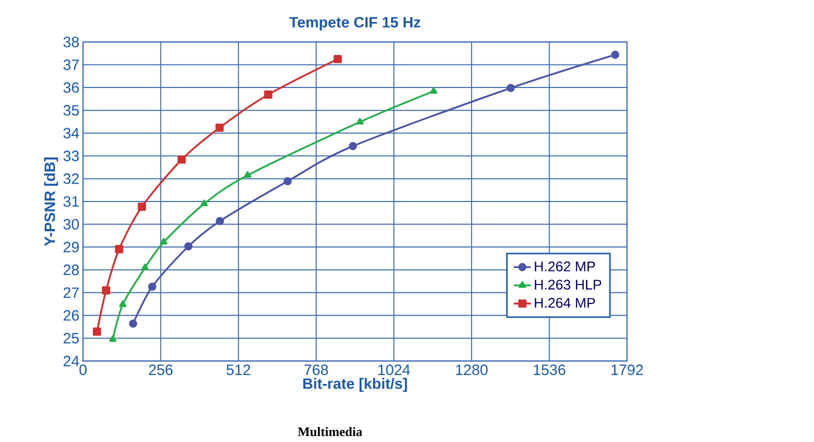 This screenshot has width=814, height=442. Describe the element at coordinates (564, 303) in the screenshot. I see `legend-label: H.264 MP` at that location.